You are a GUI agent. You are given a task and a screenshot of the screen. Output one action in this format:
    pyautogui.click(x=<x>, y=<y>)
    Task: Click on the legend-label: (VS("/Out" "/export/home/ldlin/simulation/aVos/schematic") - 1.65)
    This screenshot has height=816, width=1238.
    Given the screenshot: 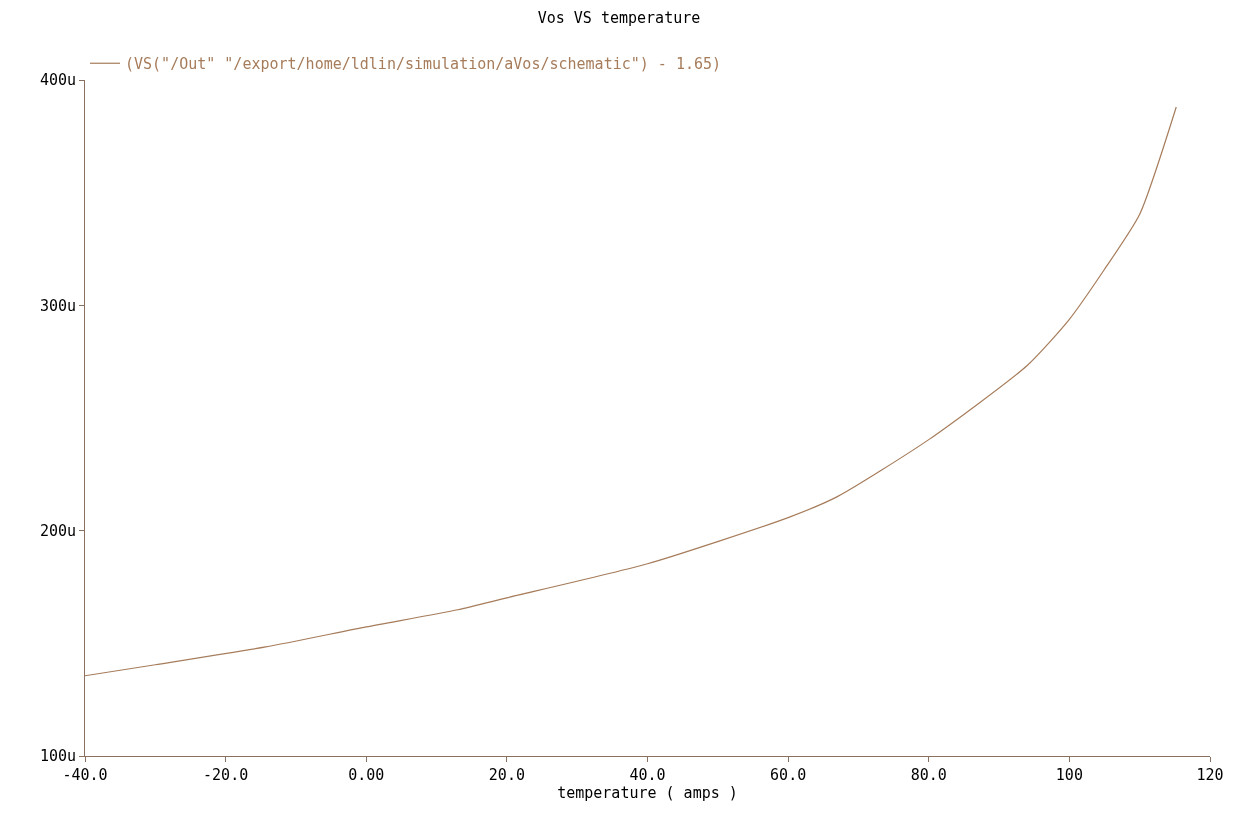 What is the action you would take?
    pyautogui.click(x=423, y=64)
    